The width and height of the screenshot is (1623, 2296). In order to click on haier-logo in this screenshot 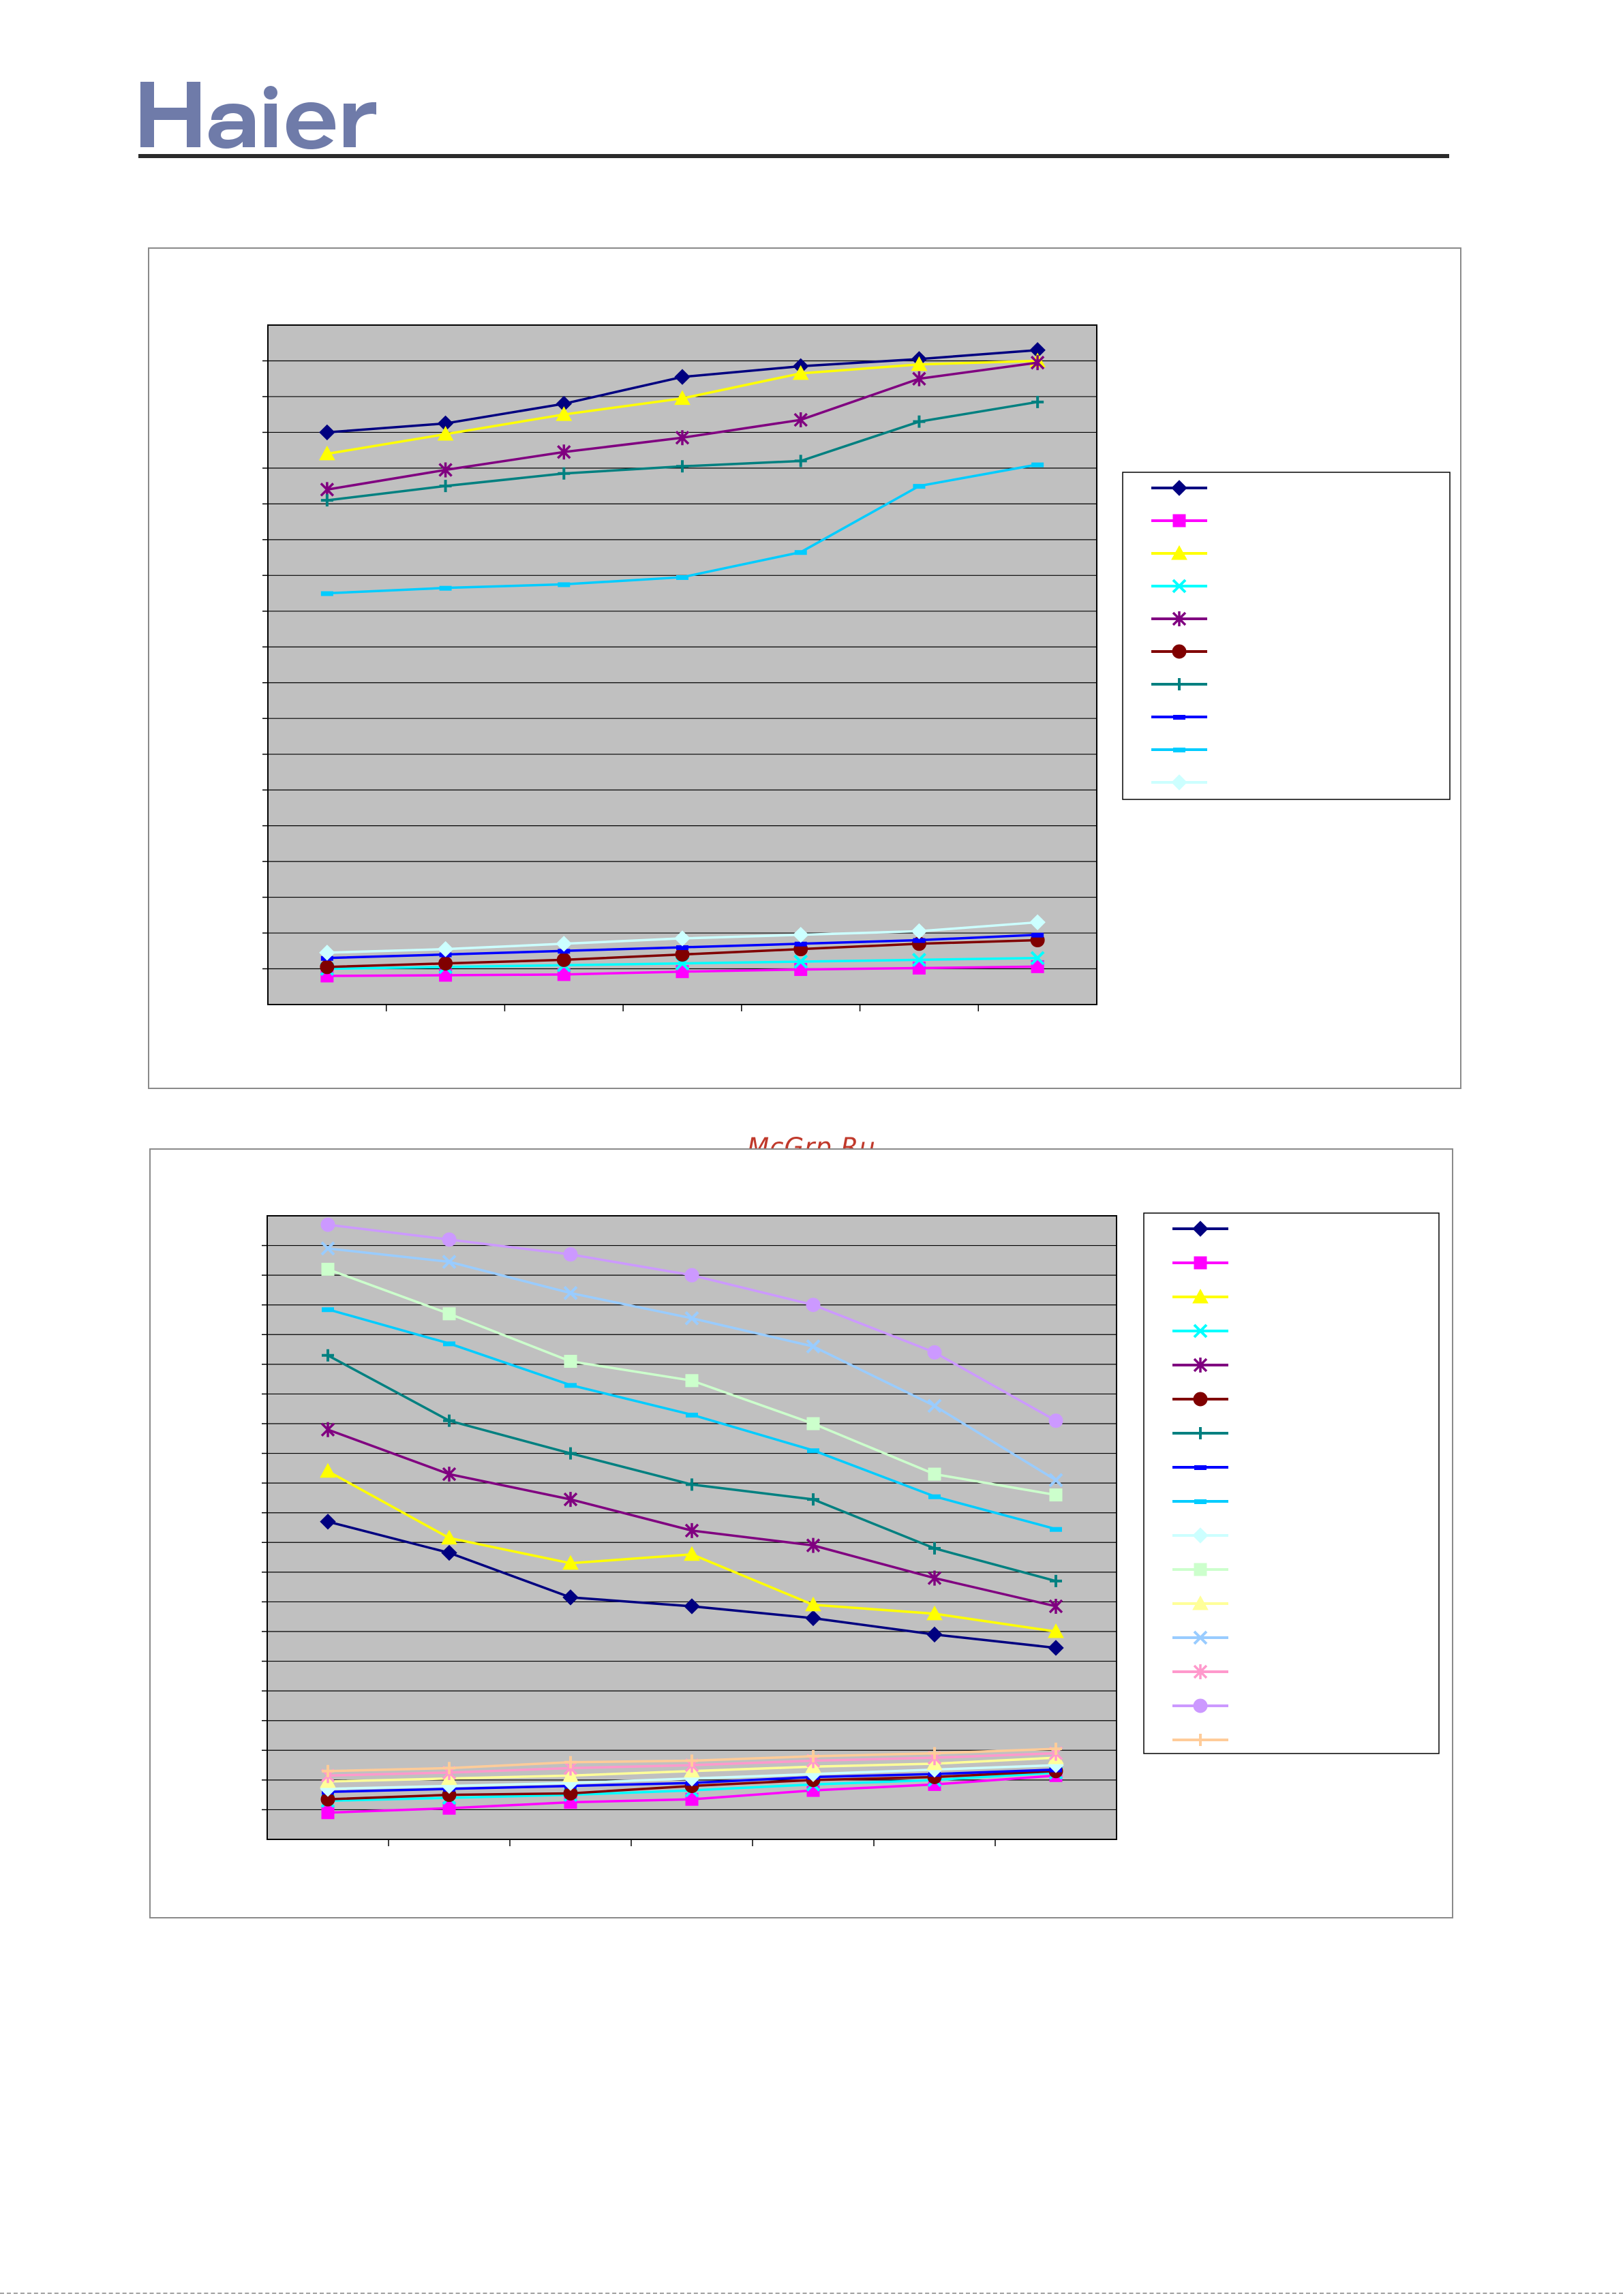, I will do `click(258, 115)`.